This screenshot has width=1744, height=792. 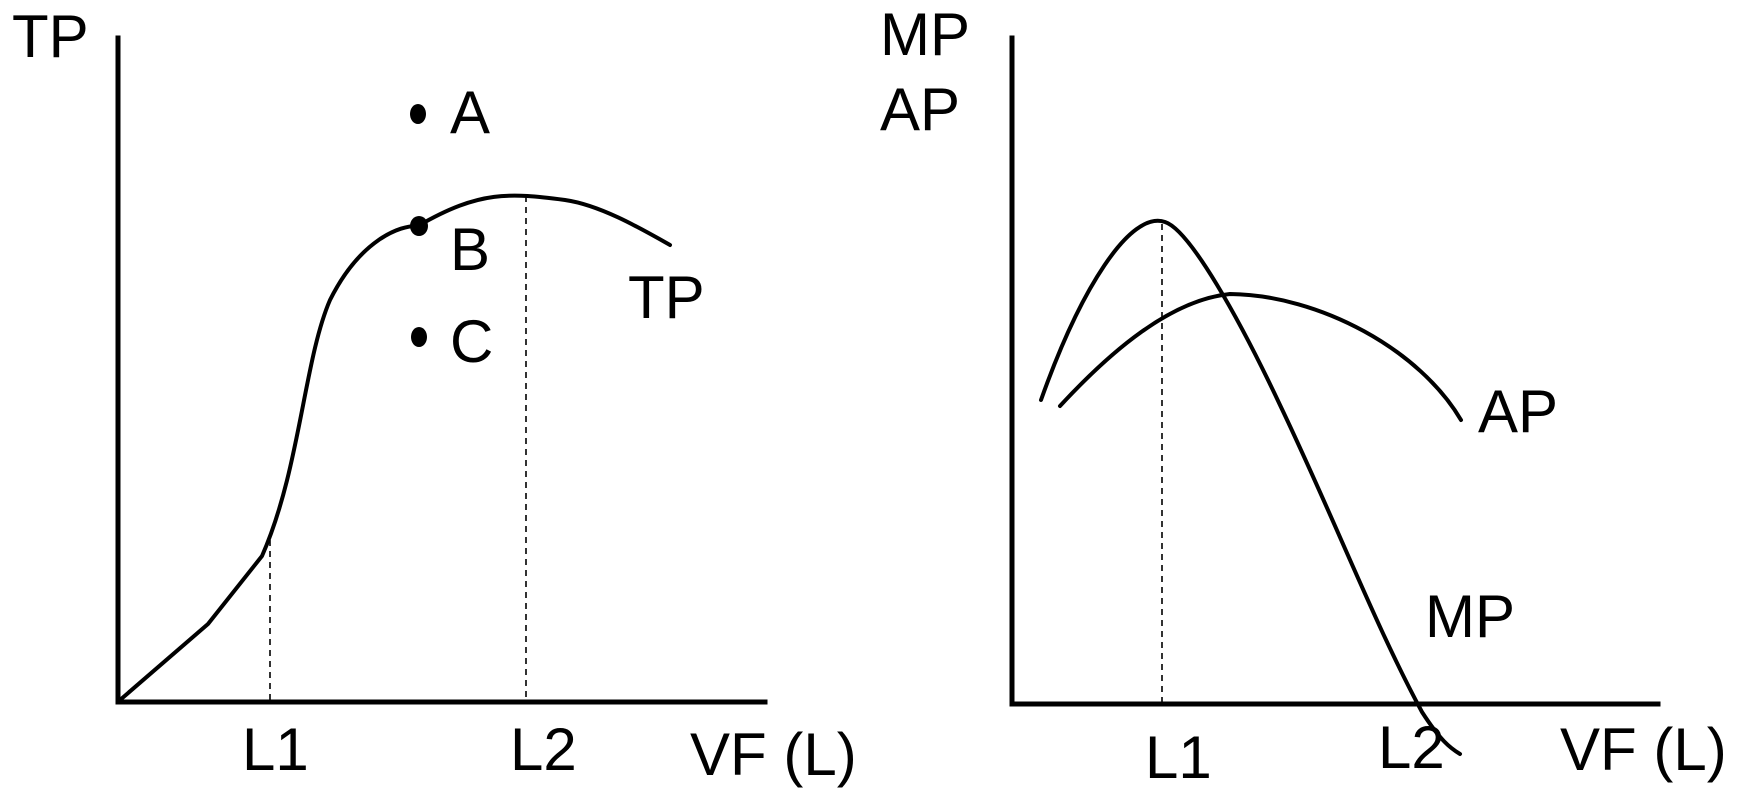 What do you see at coordinates (1518, 411) in the screenshot?
I see `ap-curve-label: AP` at bounding box center [1518, 411].